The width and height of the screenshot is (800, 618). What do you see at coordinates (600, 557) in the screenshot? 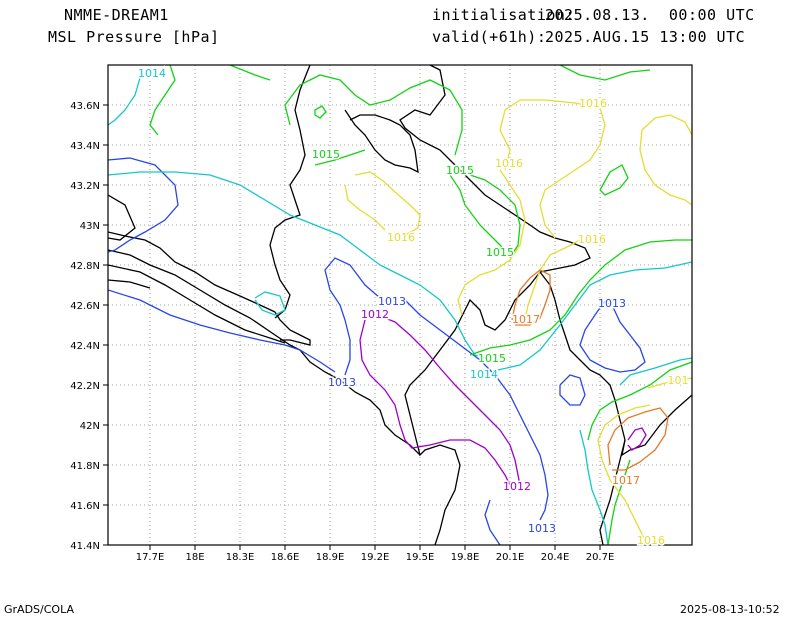
I see `x-tick-label: 20.7E` at bounding box center [600, 557].